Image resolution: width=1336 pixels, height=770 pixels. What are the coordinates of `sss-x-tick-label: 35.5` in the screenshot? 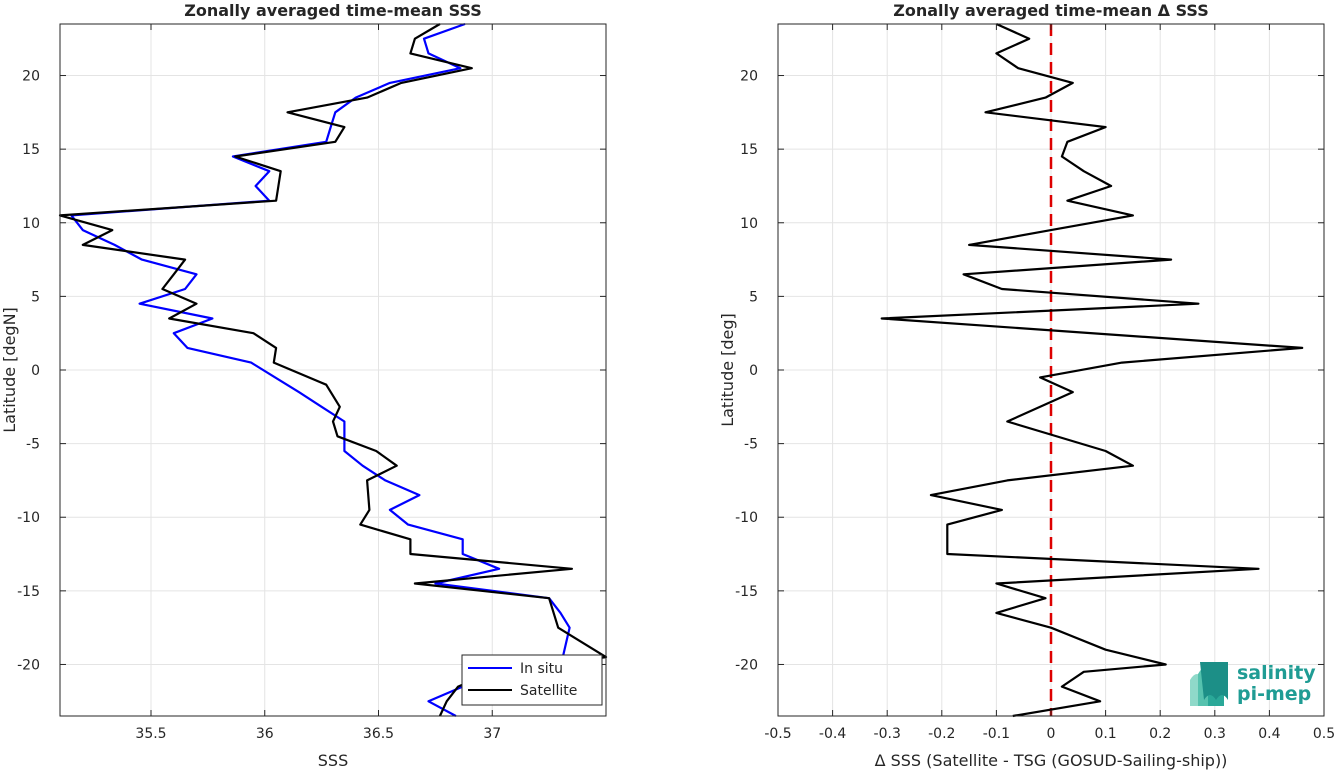 It's located at (150, 734).